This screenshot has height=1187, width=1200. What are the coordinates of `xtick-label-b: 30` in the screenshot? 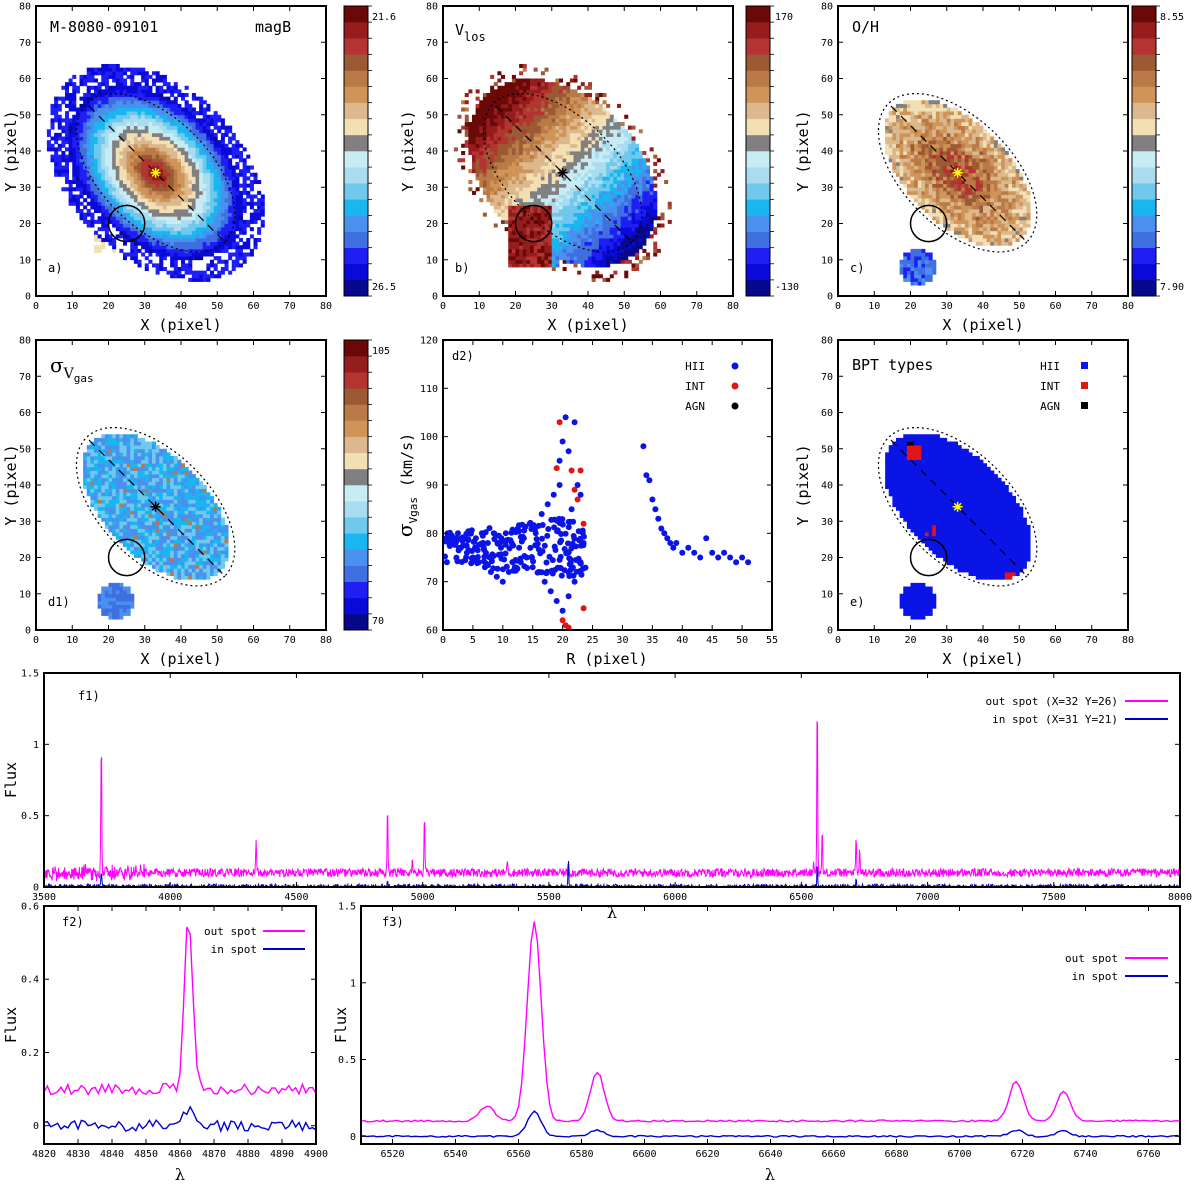 It's located at (552, 306).